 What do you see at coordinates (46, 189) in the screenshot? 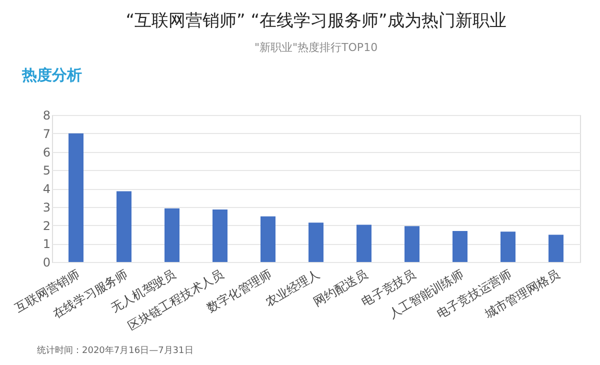
I see `y-tick-label: 4` at bounding box center [46, 189].